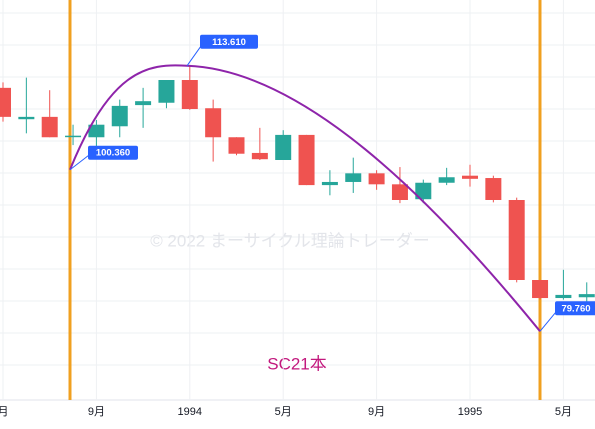 This screenshot has height=429, width=595. Describe the element at coordinates (190, 412) in the screenshot. I see `x-tick-label: 1994` at that location.